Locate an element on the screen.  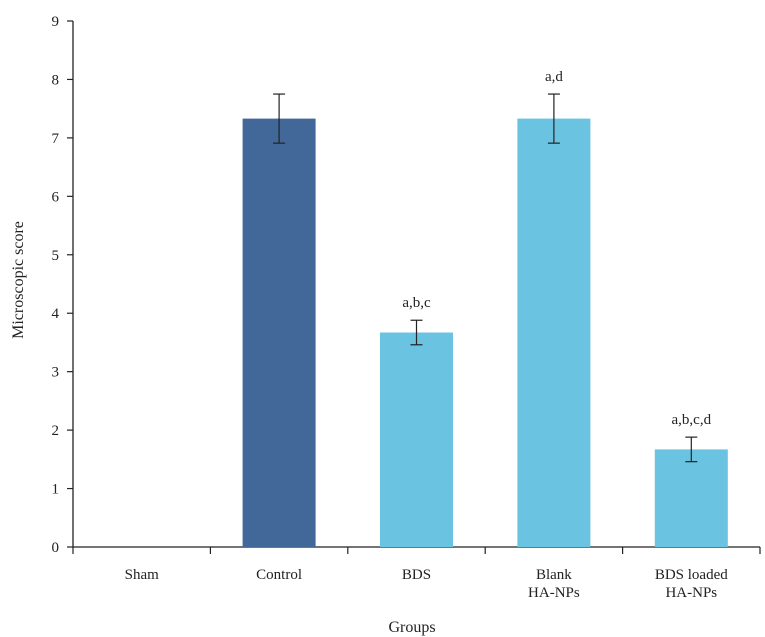
x-category-label: BDS loaded is located at coordinates (691, 575).